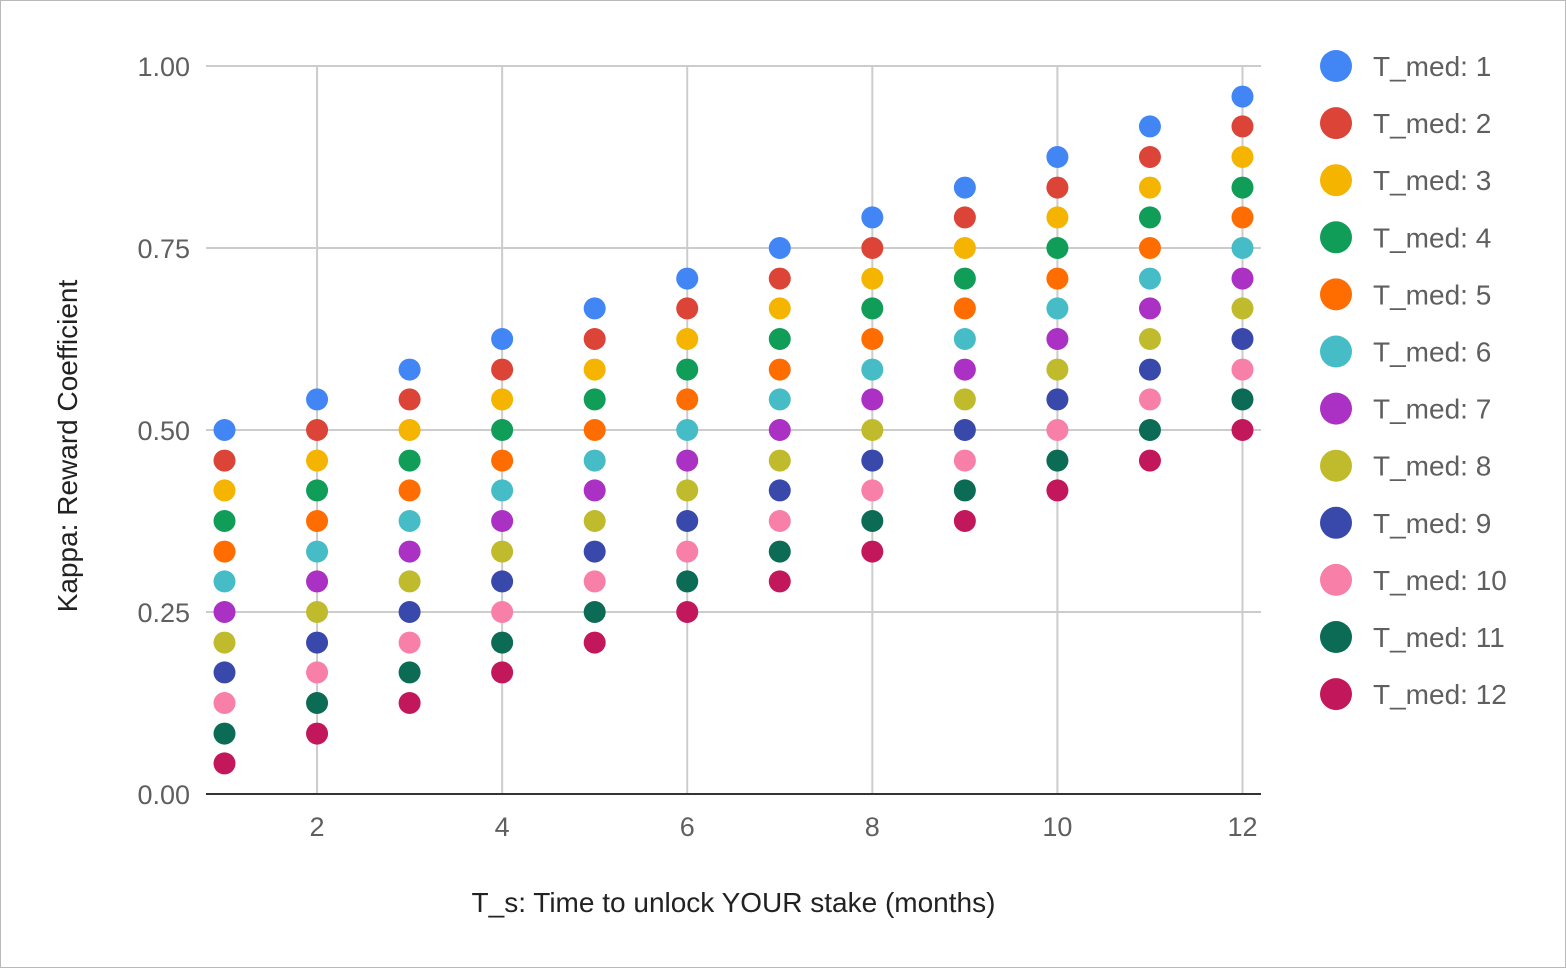  What do you see at coordinates (687, 827) in the screenshot?
I see `x-tick-label: 6` at bounding box center [687, 827].